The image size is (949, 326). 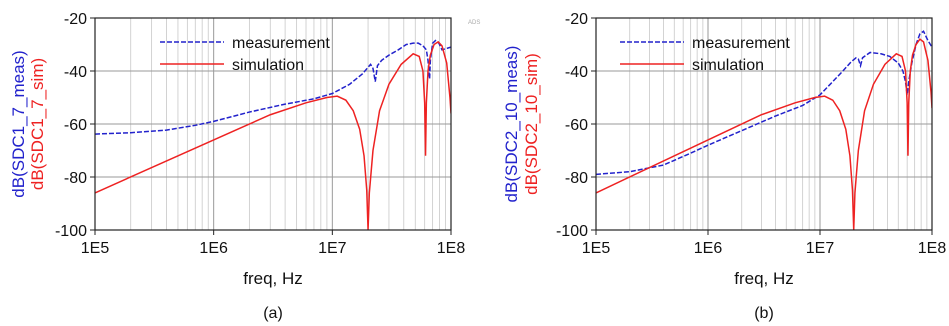 I want to click on series-line-measurement, so click(x=273, y=87).